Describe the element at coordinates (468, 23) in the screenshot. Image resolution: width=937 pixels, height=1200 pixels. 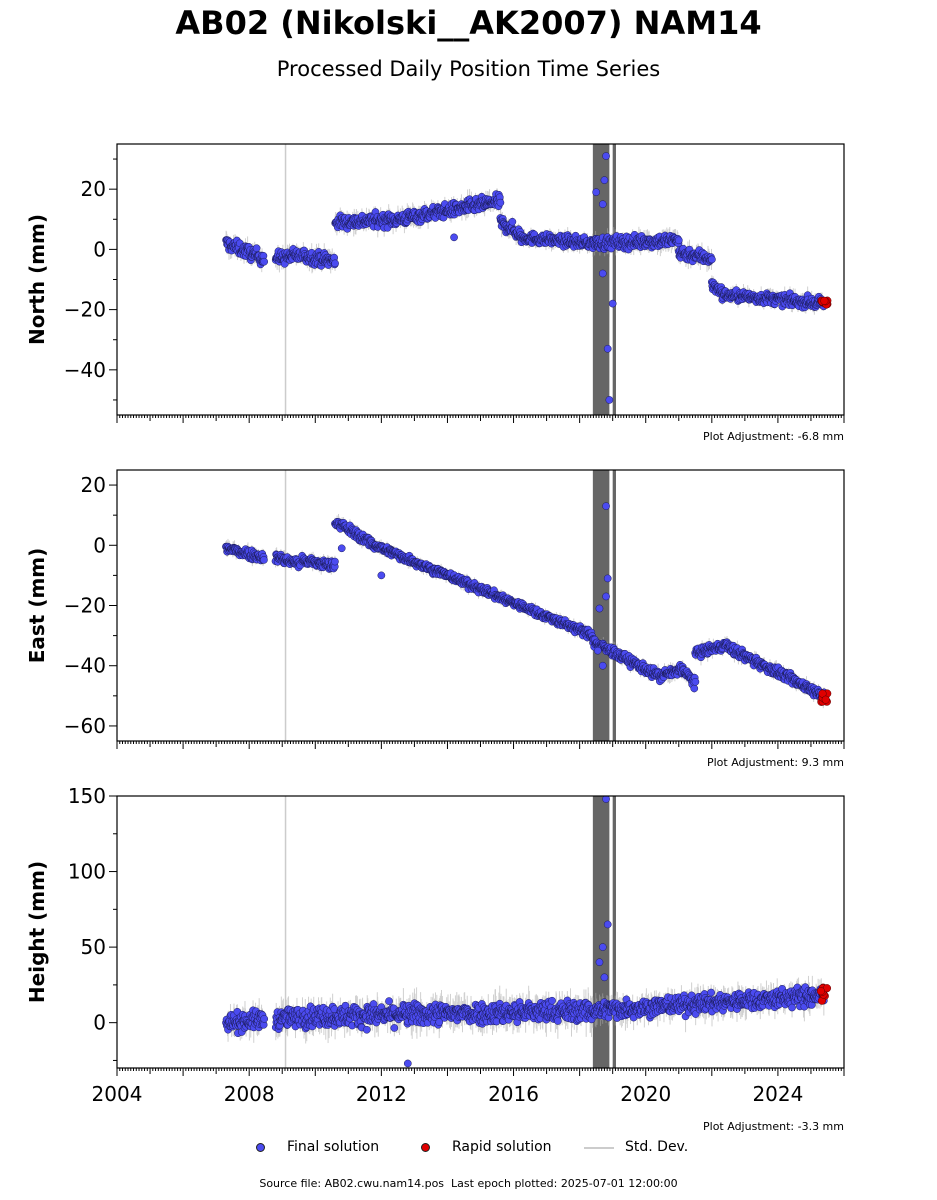
I see `chart-title: AB02 (Nikolski__AK2007) NAM14` at that location.